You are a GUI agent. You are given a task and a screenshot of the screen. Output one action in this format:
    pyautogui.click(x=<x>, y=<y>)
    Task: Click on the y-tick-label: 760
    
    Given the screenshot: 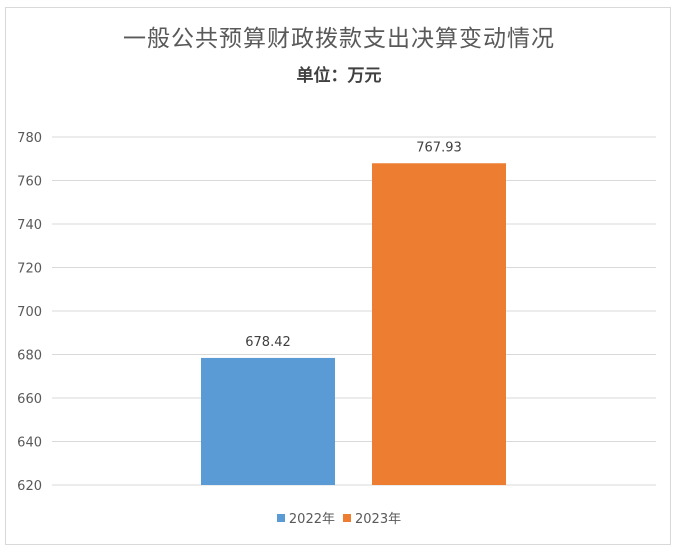 What is the action you would take?
    pyautogui.click(x=29, y=182)
    